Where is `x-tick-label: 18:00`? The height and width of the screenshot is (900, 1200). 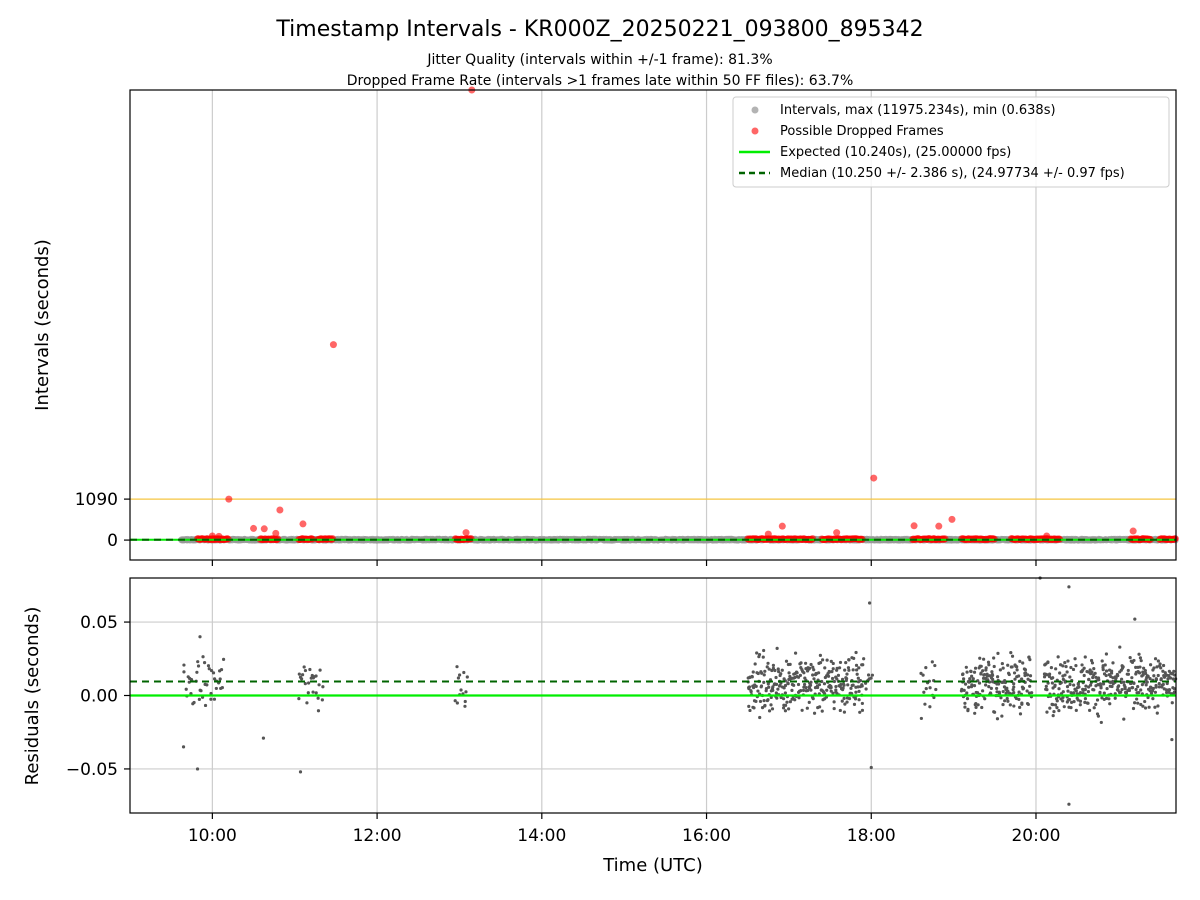
x-tick-label: 18:00 is located at coordinates (871, 836).